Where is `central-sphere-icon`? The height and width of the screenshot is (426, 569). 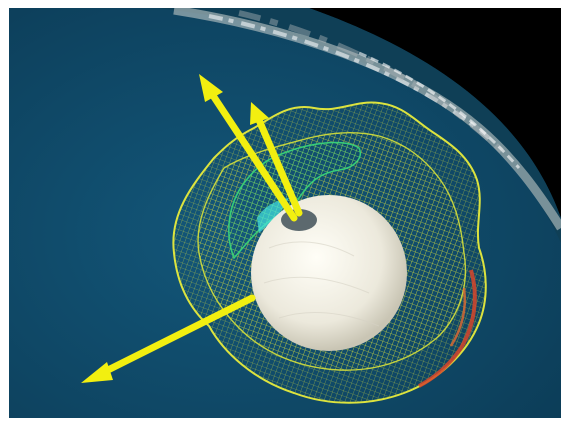 central-sphere-icon is located at coordinates (329, 273).